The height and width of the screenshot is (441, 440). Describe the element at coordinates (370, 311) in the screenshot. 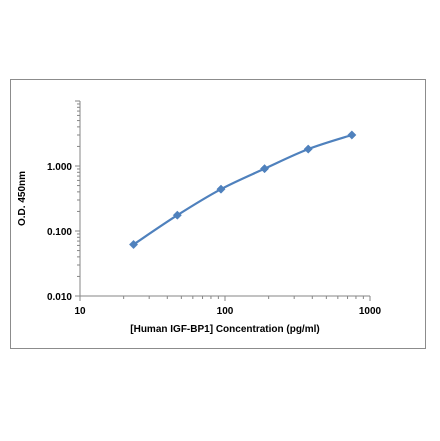

I see `x-tick-label: 1000` at that location.